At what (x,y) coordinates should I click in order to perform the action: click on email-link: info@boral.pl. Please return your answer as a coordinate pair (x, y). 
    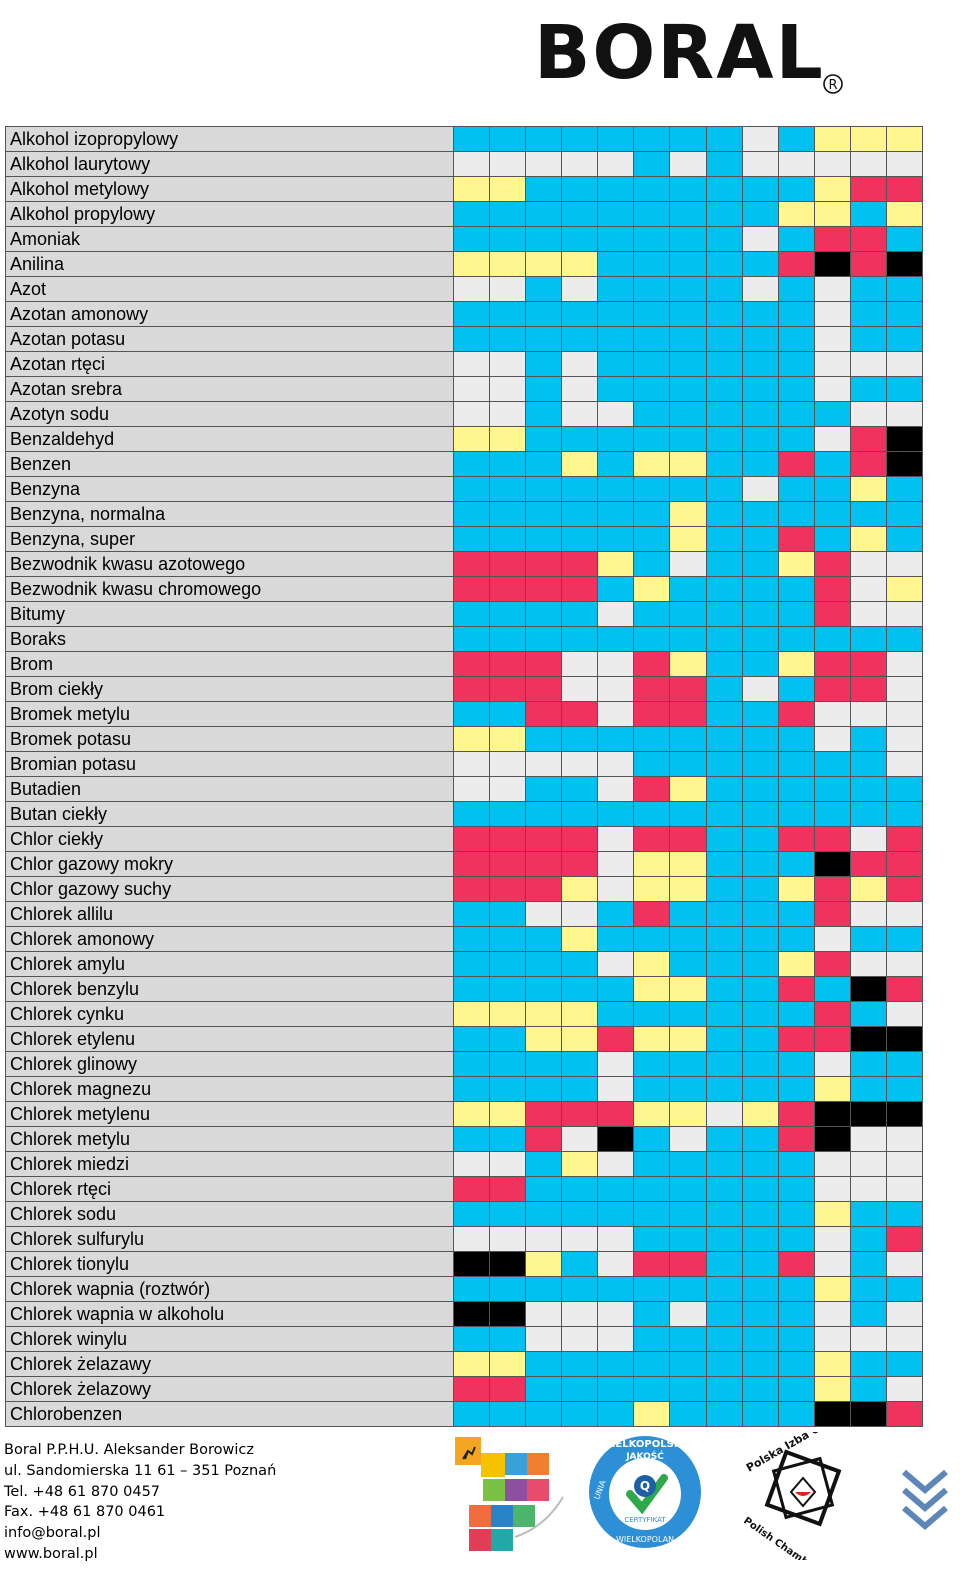
    Looking at the image, I should click on (52, 1533).